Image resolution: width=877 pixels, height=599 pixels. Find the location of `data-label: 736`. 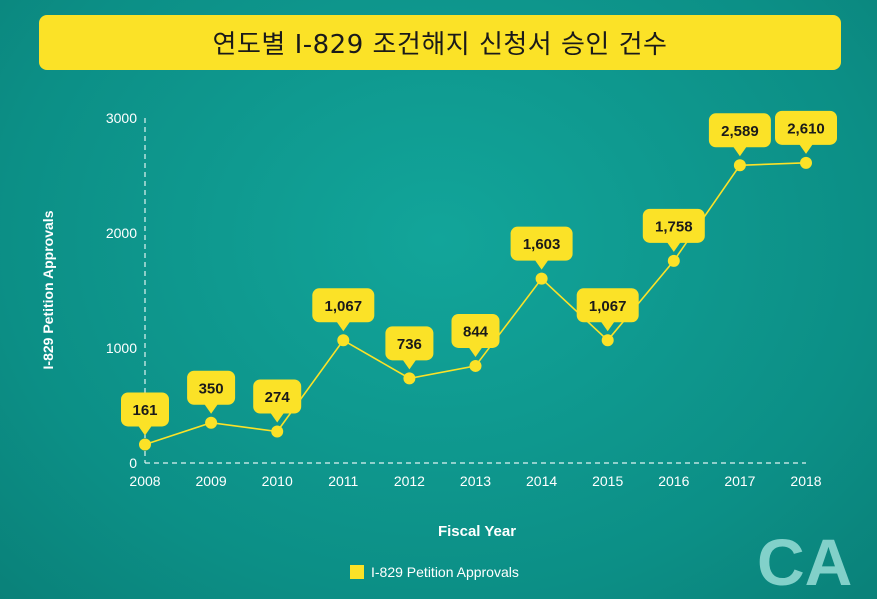

data-label: 736 is located at coordinates (409, 344).